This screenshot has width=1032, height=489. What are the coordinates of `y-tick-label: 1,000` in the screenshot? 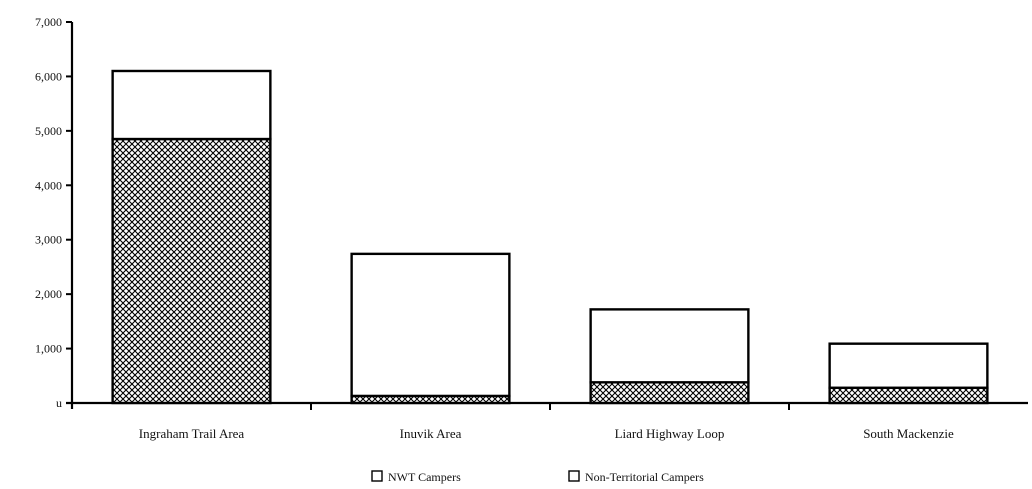 It's located at (48, 349).